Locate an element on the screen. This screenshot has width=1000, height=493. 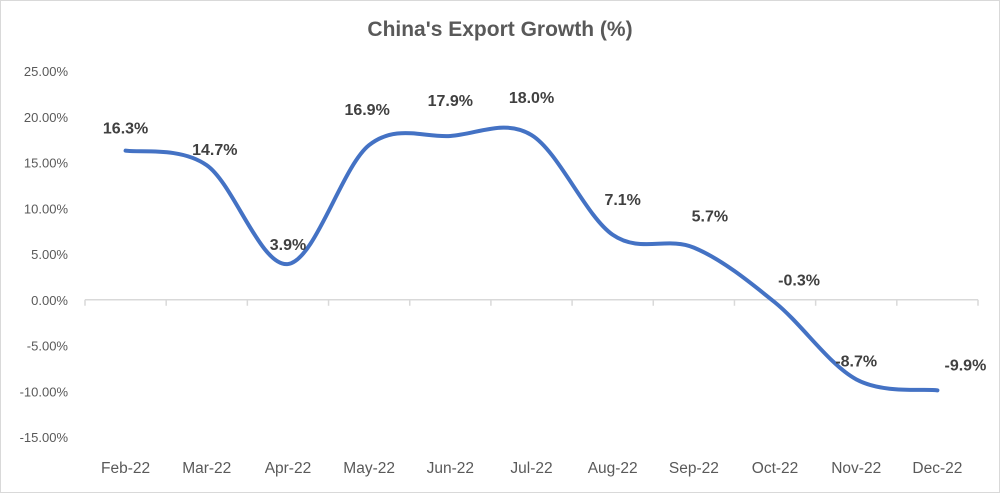
y-tick-label: 0.00% is located at coordinates (49, 300).